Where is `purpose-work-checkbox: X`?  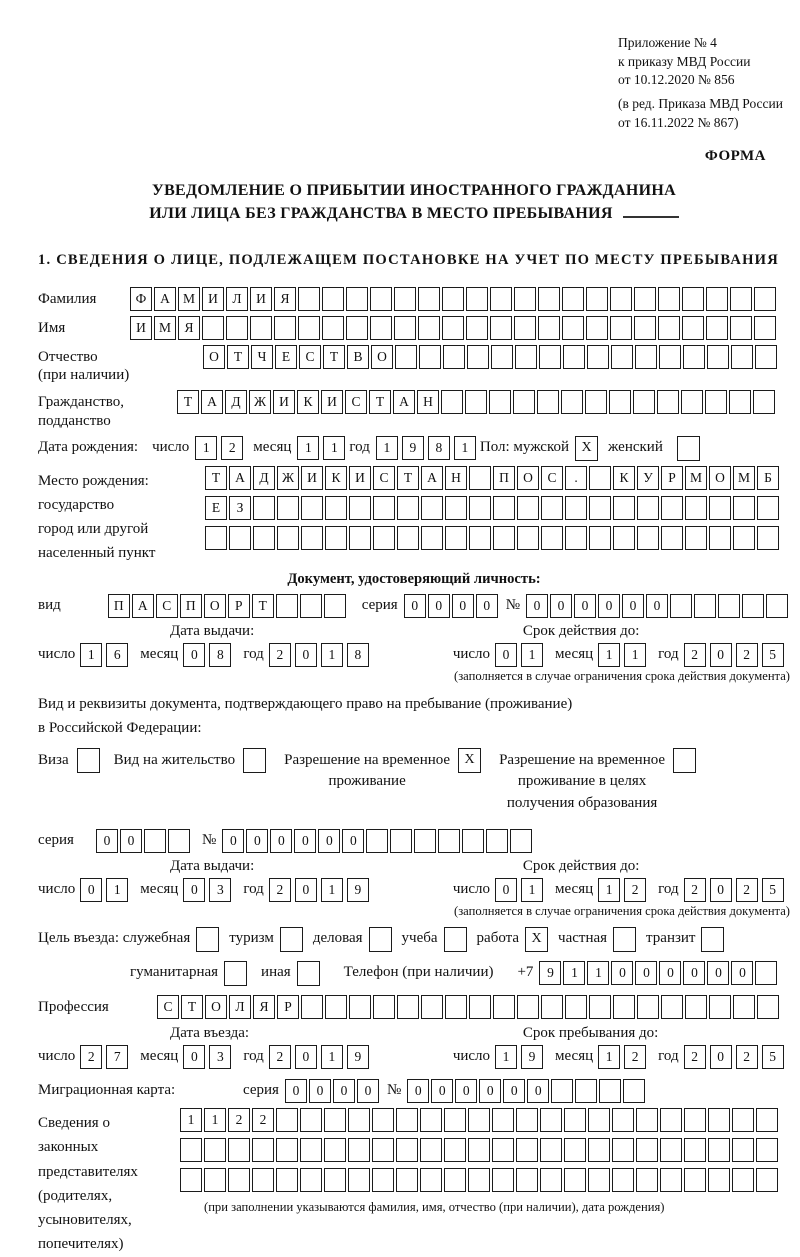
purpose-work-checkbox: X is located at coordinates (537, 939).